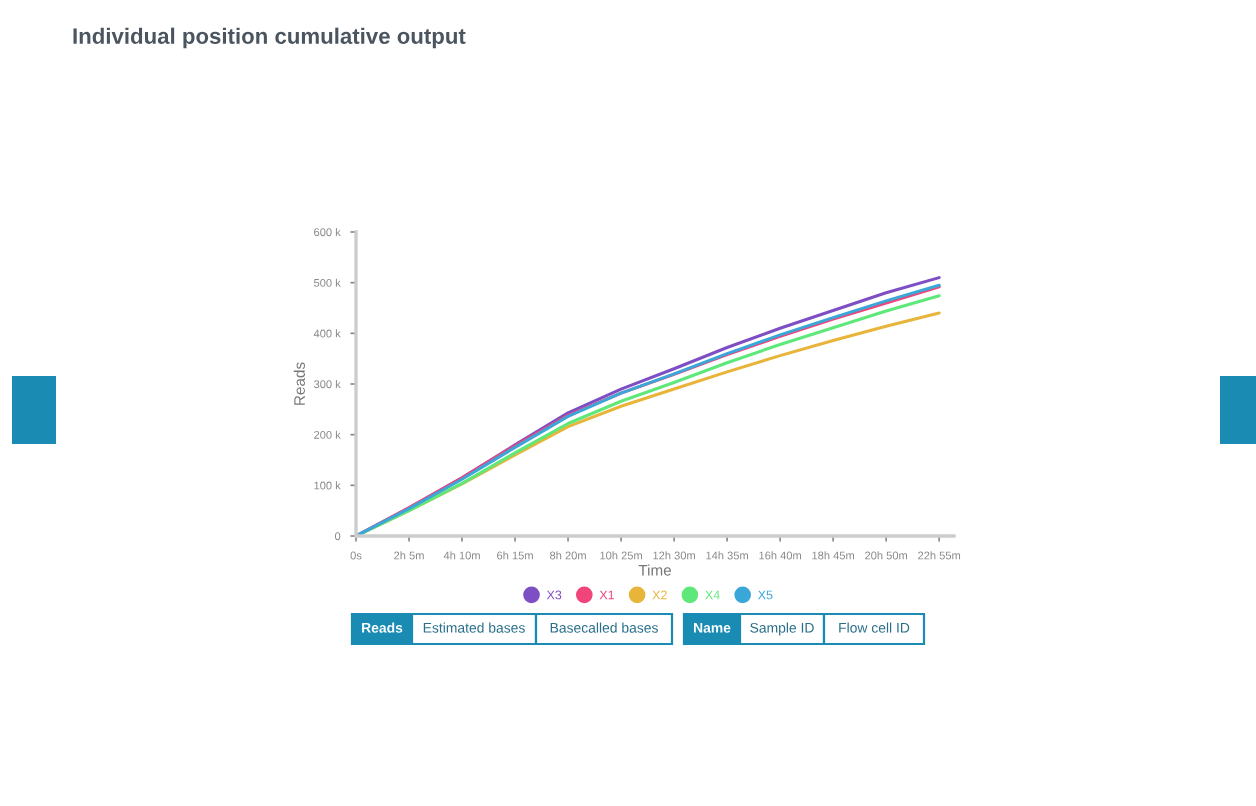  Describe the element at coordinates (269, 38) in the screenshot. I see `chart-title: Individual position cumulative output` at that location.